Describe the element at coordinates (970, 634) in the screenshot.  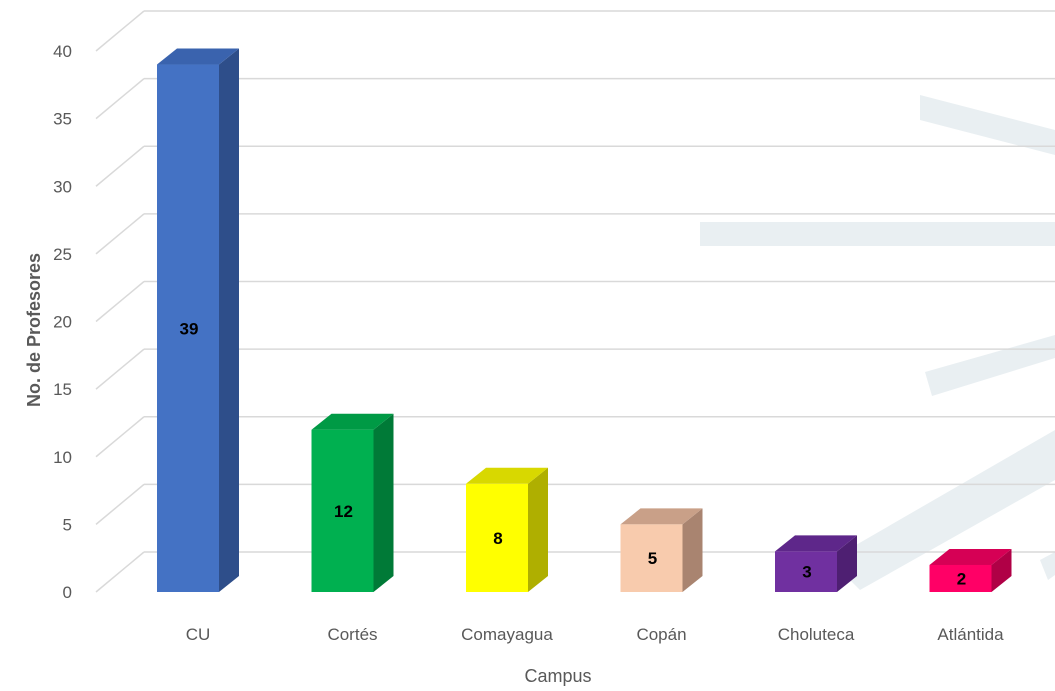
I see `x-category-label: Atlántida` at that location.